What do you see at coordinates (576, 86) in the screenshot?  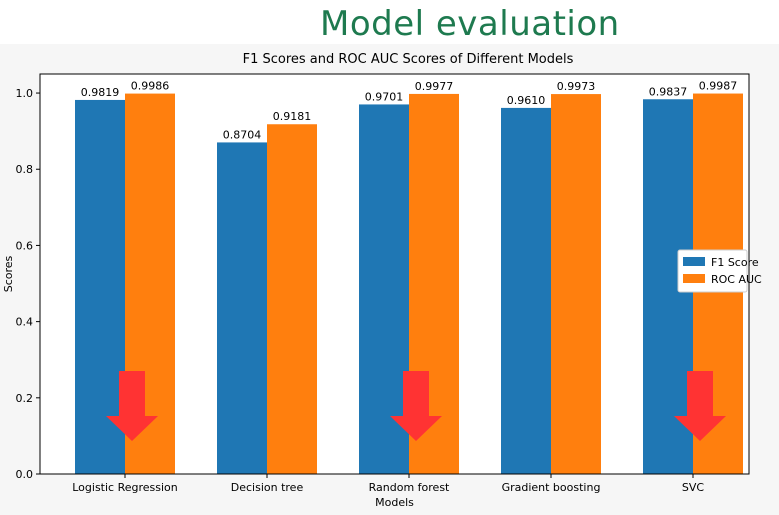 I see `roc-auc-value-label: 0.9973` at bounding box center [576, 86].